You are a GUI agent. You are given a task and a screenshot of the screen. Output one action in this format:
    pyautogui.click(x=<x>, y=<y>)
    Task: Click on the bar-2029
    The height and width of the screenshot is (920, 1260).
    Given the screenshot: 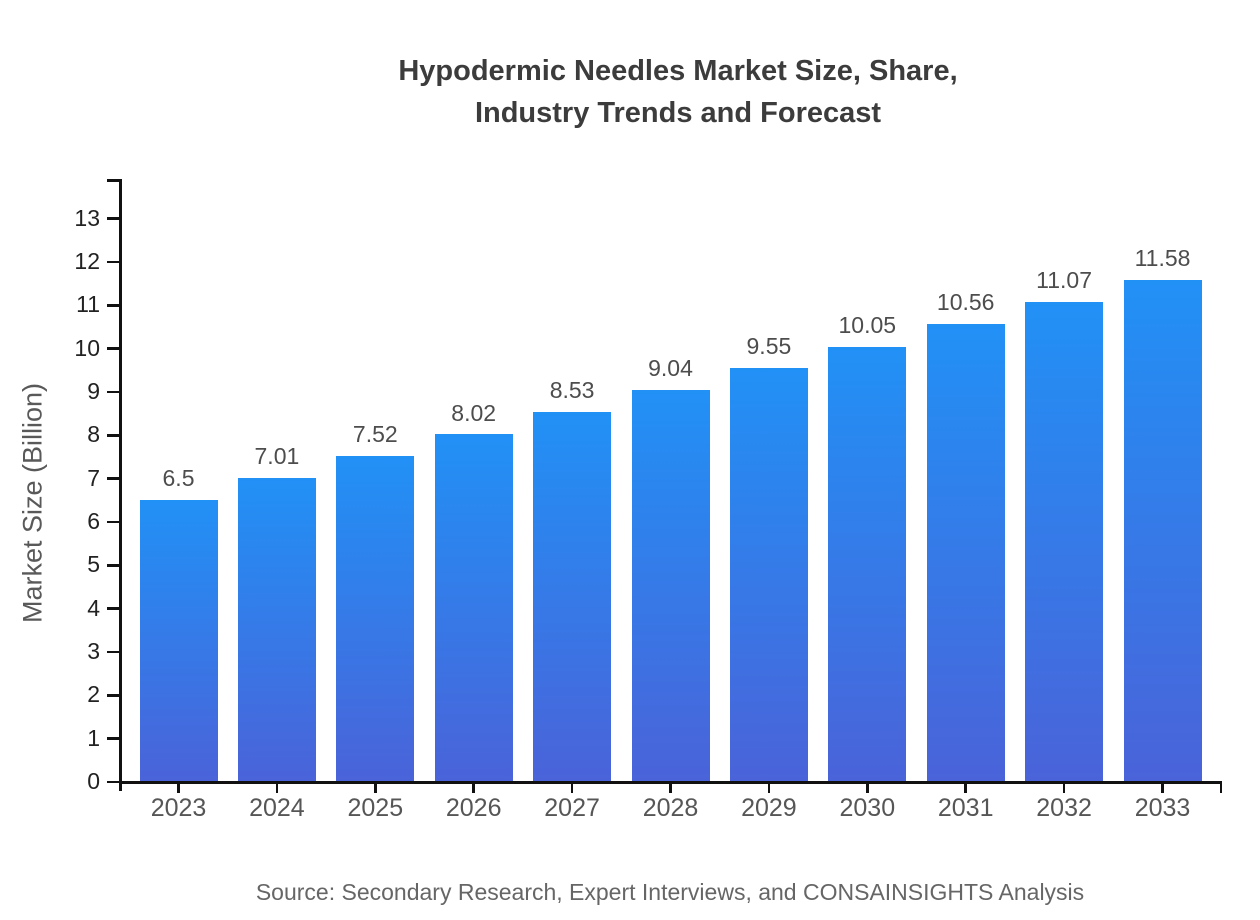 What is the action you would take?
    pyautogui.click(x=768, y=574)
    